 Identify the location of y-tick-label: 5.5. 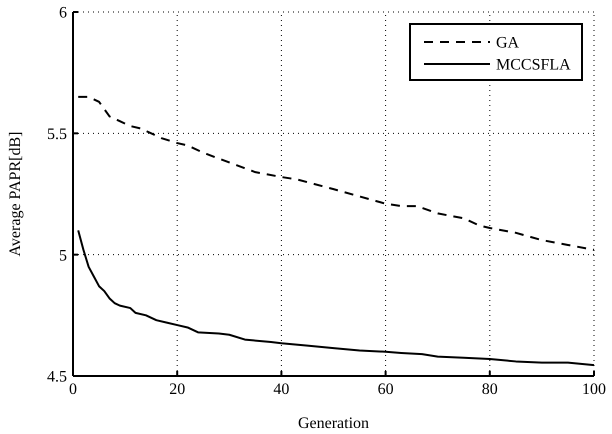
(57, 134).